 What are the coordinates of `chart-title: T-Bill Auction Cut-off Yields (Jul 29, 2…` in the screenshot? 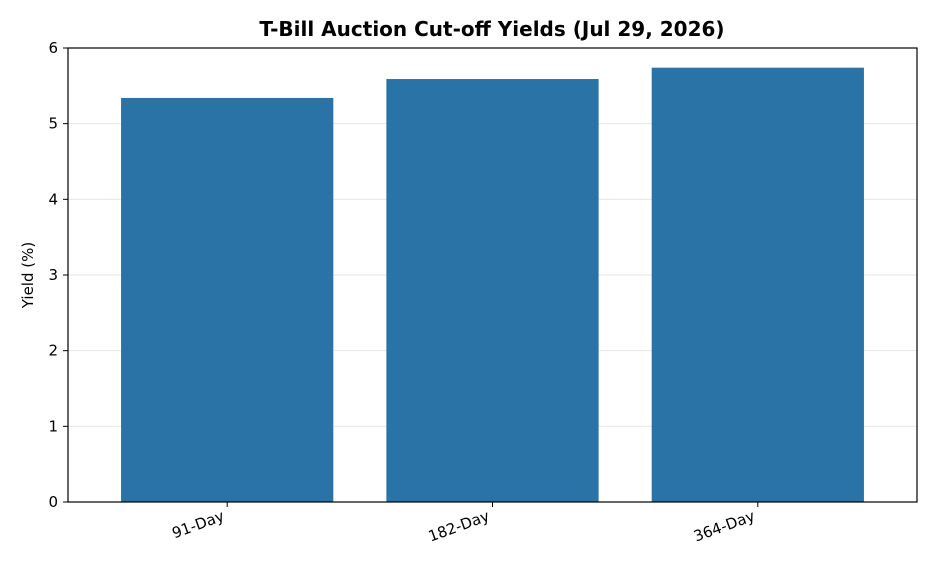 It's located at (491, 29).